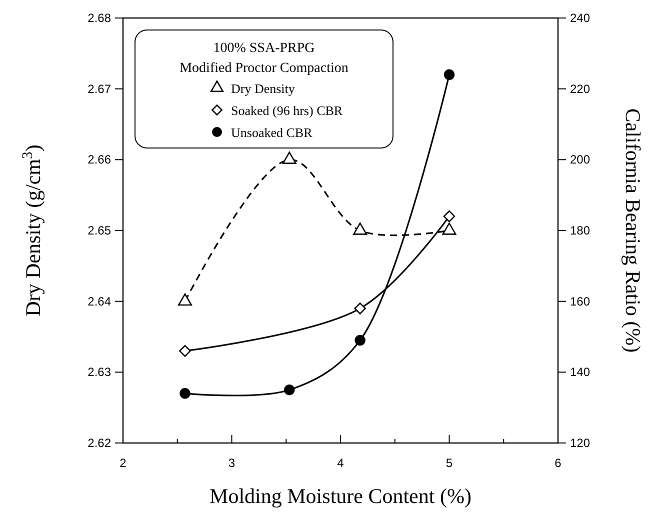 This screenshot has height=523, width=648. I want to click on y-tick-label: 2.63, so click(100, 372).